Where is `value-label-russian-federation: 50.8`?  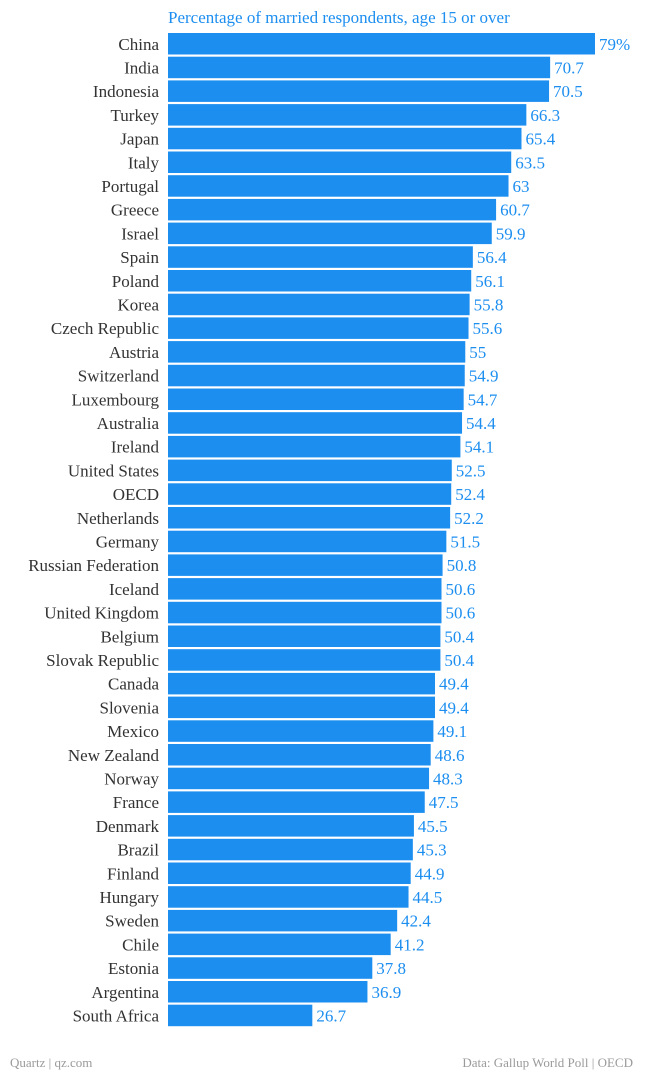 value-label-russian-federation: 50.8 is located at coordinates (462, 565).